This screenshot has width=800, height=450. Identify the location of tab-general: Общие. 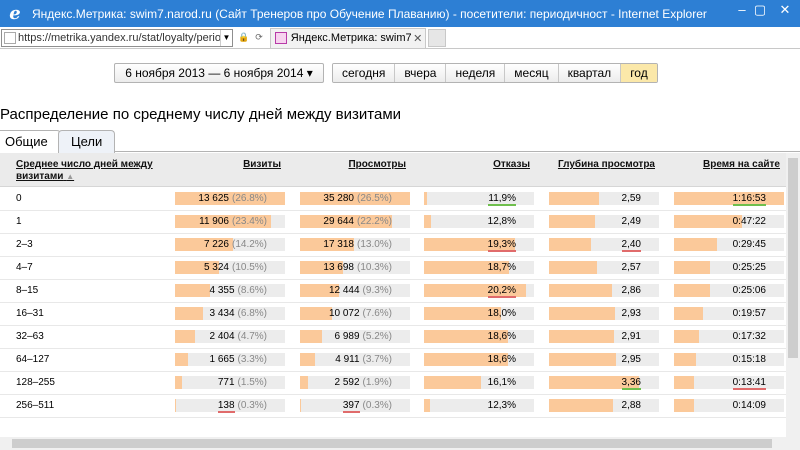
(30, 141).